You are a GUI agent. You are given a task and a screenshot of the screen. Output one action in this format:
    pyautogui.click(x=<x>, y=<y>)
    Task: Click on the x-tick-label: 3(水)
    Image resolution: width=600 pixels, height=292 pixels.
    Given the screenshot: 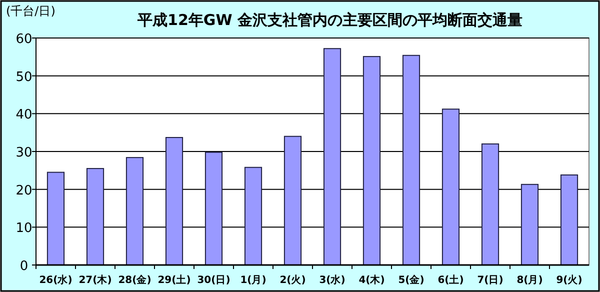 What is the action you would take?
    pyautogui.click(x=332, y=280)
    